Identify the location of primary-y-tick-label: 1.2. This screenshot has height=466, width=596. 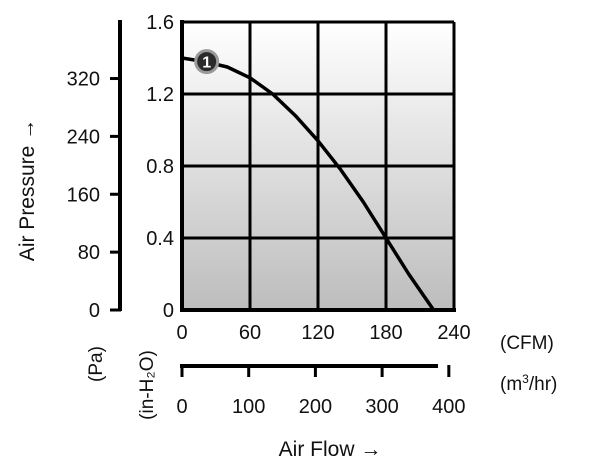
(160, 95).